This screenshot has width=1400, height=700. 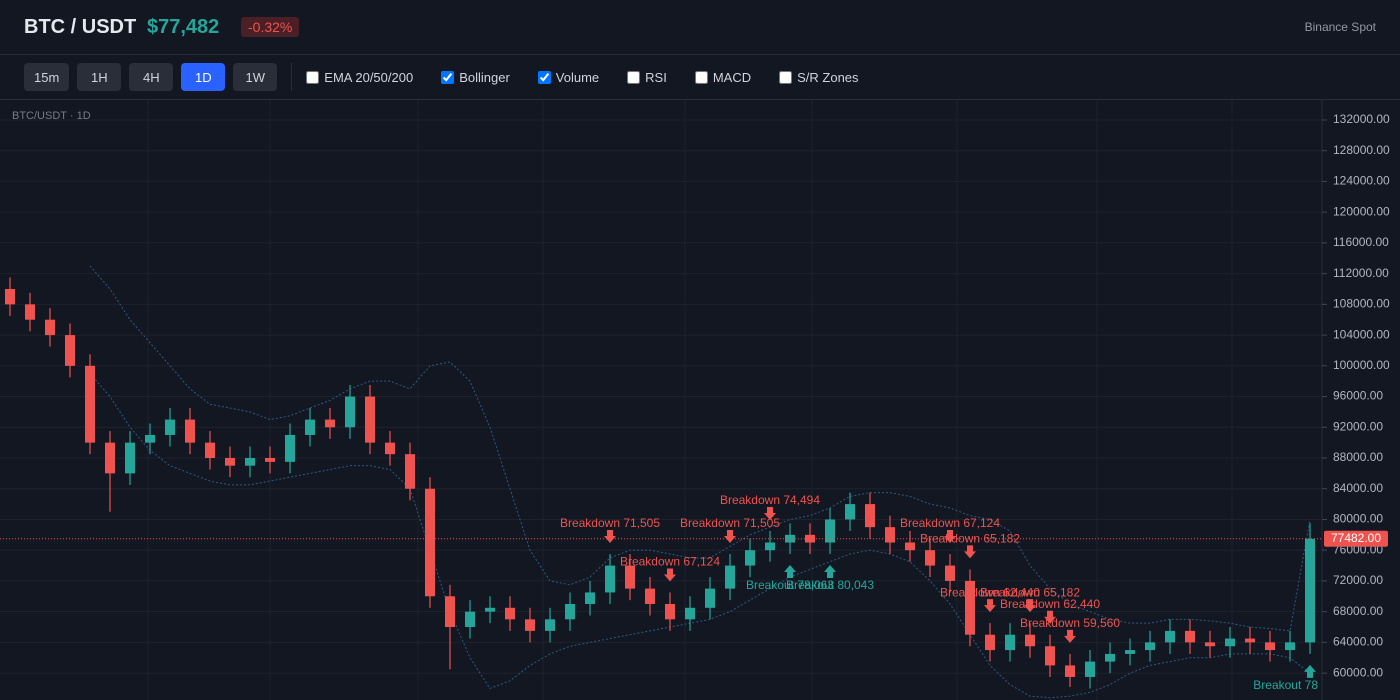 What do you see at coordinates (47, 77) in the screenshot?
I see `timeframe-button: 15m` at bounding box center [47, 77].